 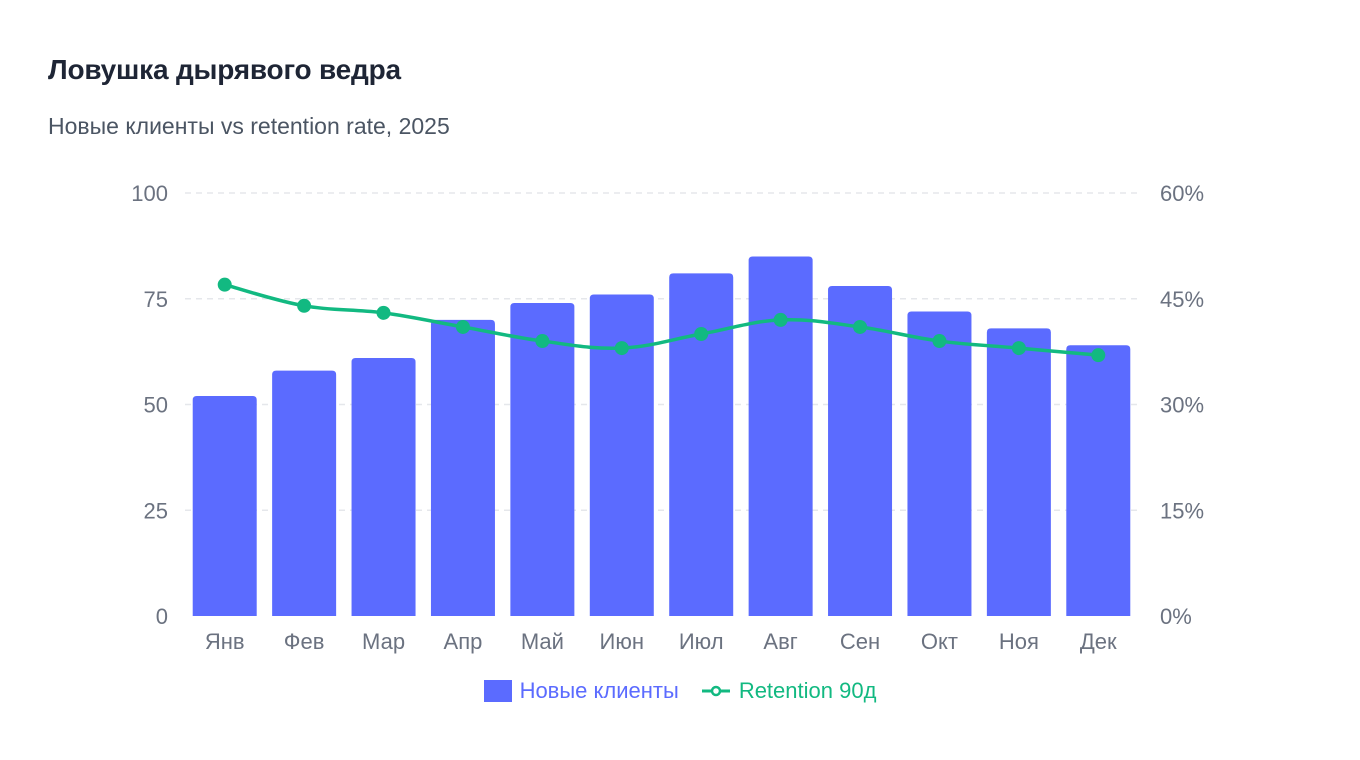 What do you see at coordinates (304, 493) in the screenshot?
I see `bar-Фев` at bounding box center [304, 493].